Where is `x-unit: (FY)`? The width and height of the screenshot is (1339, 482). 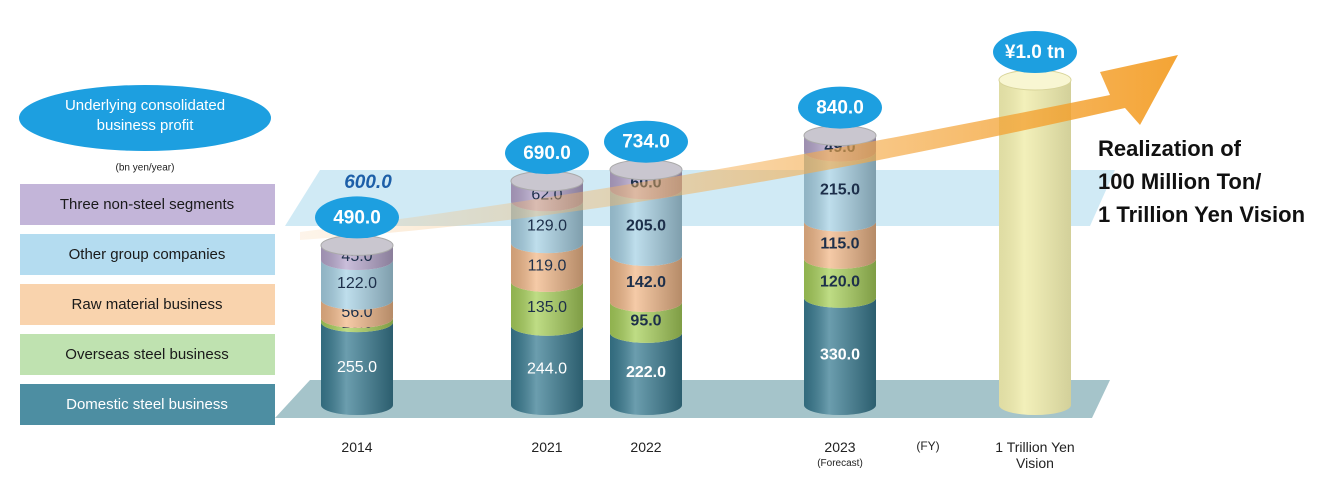
x-unit: (FY) is located at coordinates (928, 446).